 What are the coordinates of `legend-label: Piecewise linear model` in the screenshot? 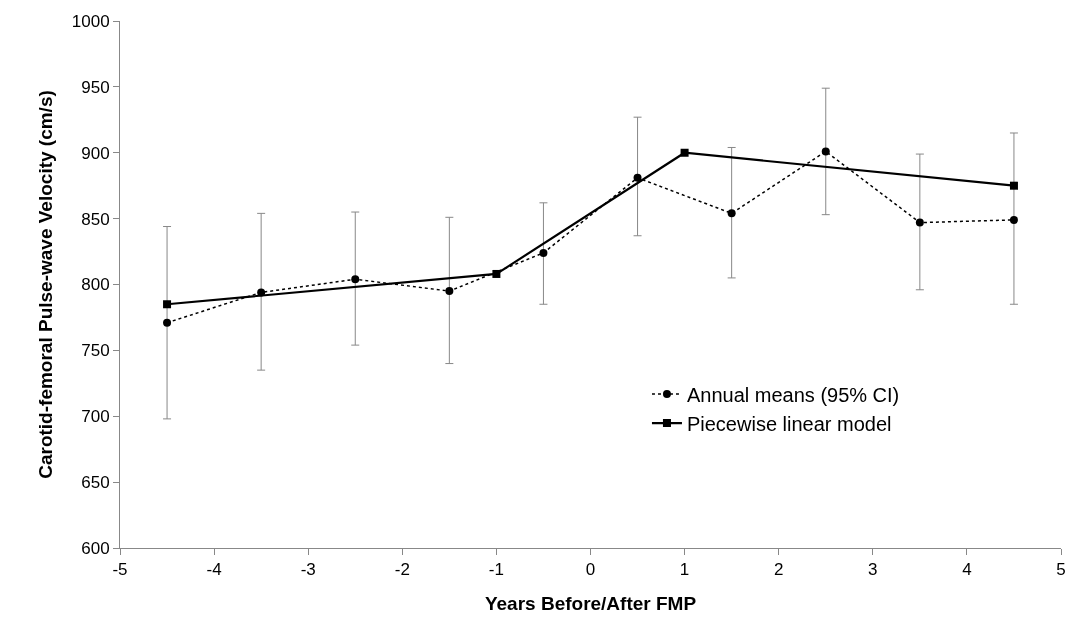 It's located at (789, 423).